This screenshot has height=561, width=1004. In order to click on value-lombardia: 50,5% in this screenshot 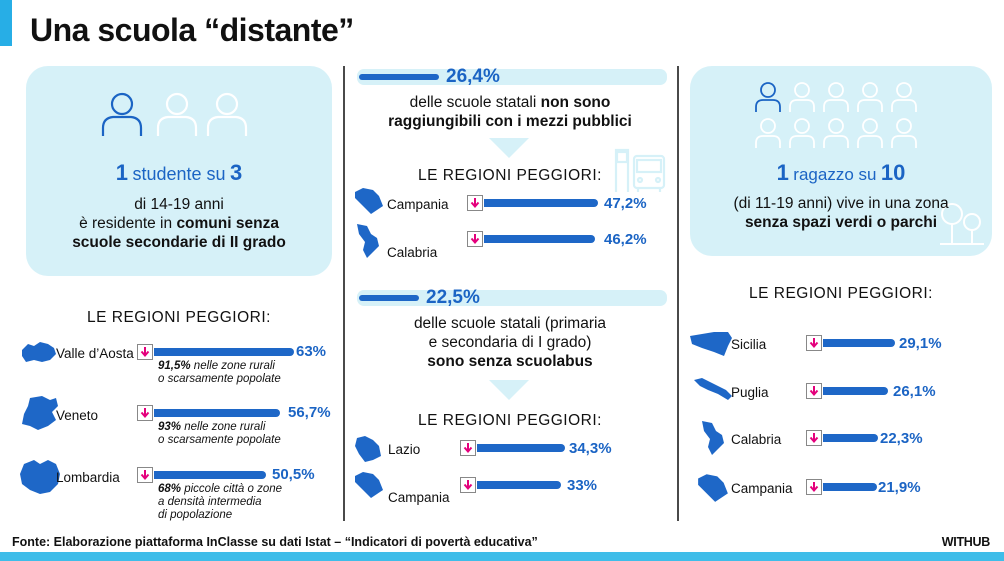, I will do `click(293, 474)`.